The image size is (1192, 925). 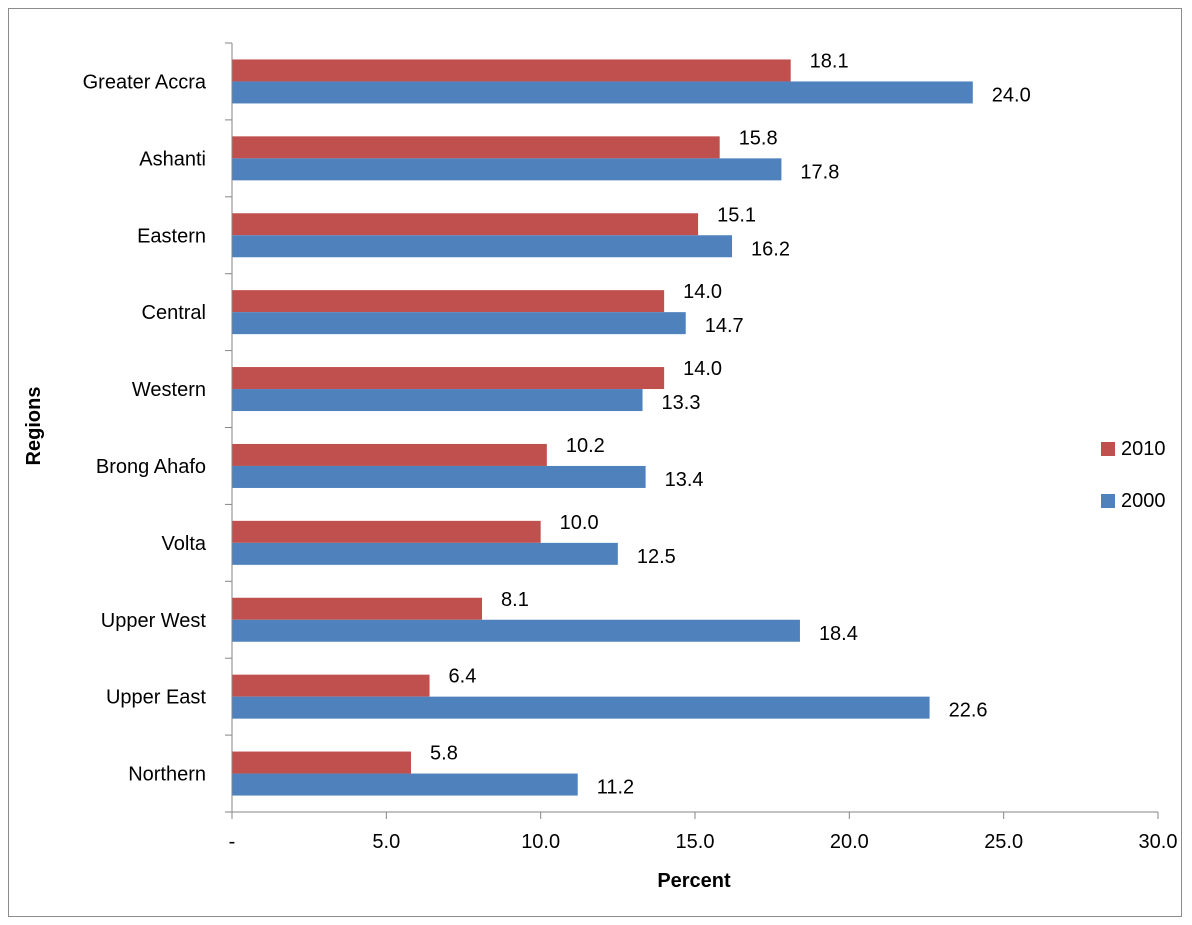 I want to click on data-label-2010: 18.1, so click(x=829, y=61).